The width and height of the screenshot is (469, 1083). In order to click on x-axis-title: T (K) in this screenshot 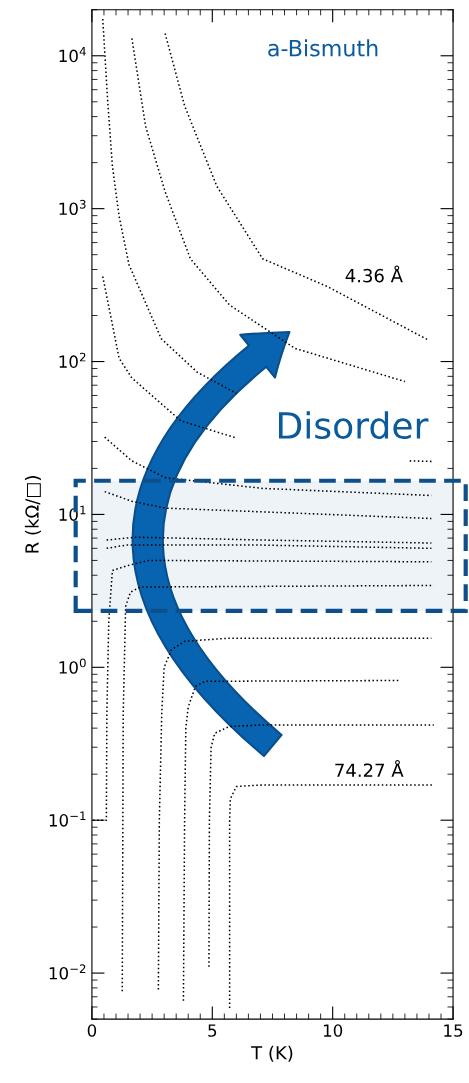, I will do `click(272, 1053)`.